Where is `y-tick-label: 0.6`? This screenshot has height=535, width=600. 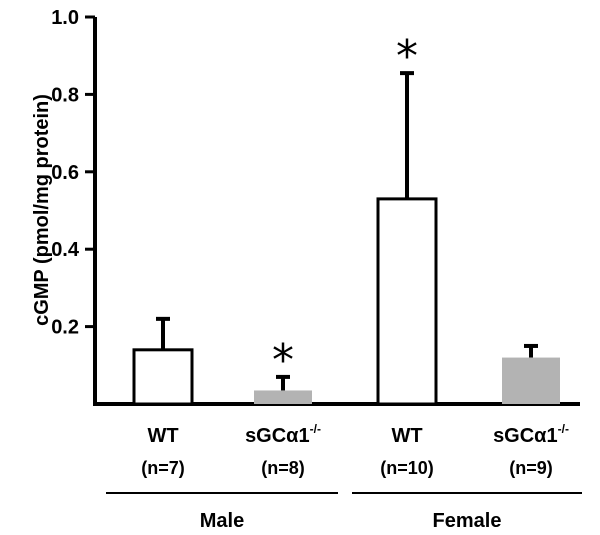
y-tick-label: 0.6 is located at coordinates (65, 173).